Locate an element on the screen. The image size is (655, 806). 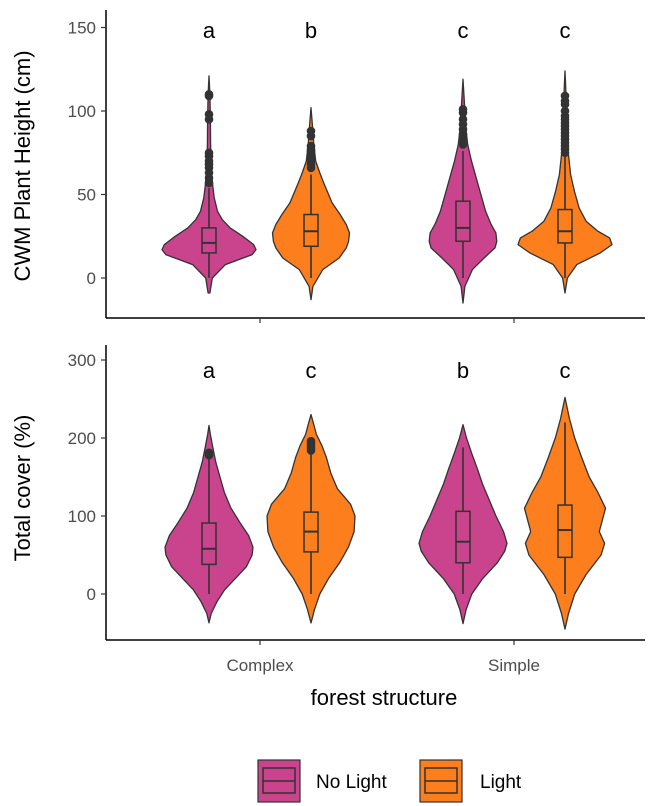
significance-letter-complex-light: c is located at coordinates (311, 370).